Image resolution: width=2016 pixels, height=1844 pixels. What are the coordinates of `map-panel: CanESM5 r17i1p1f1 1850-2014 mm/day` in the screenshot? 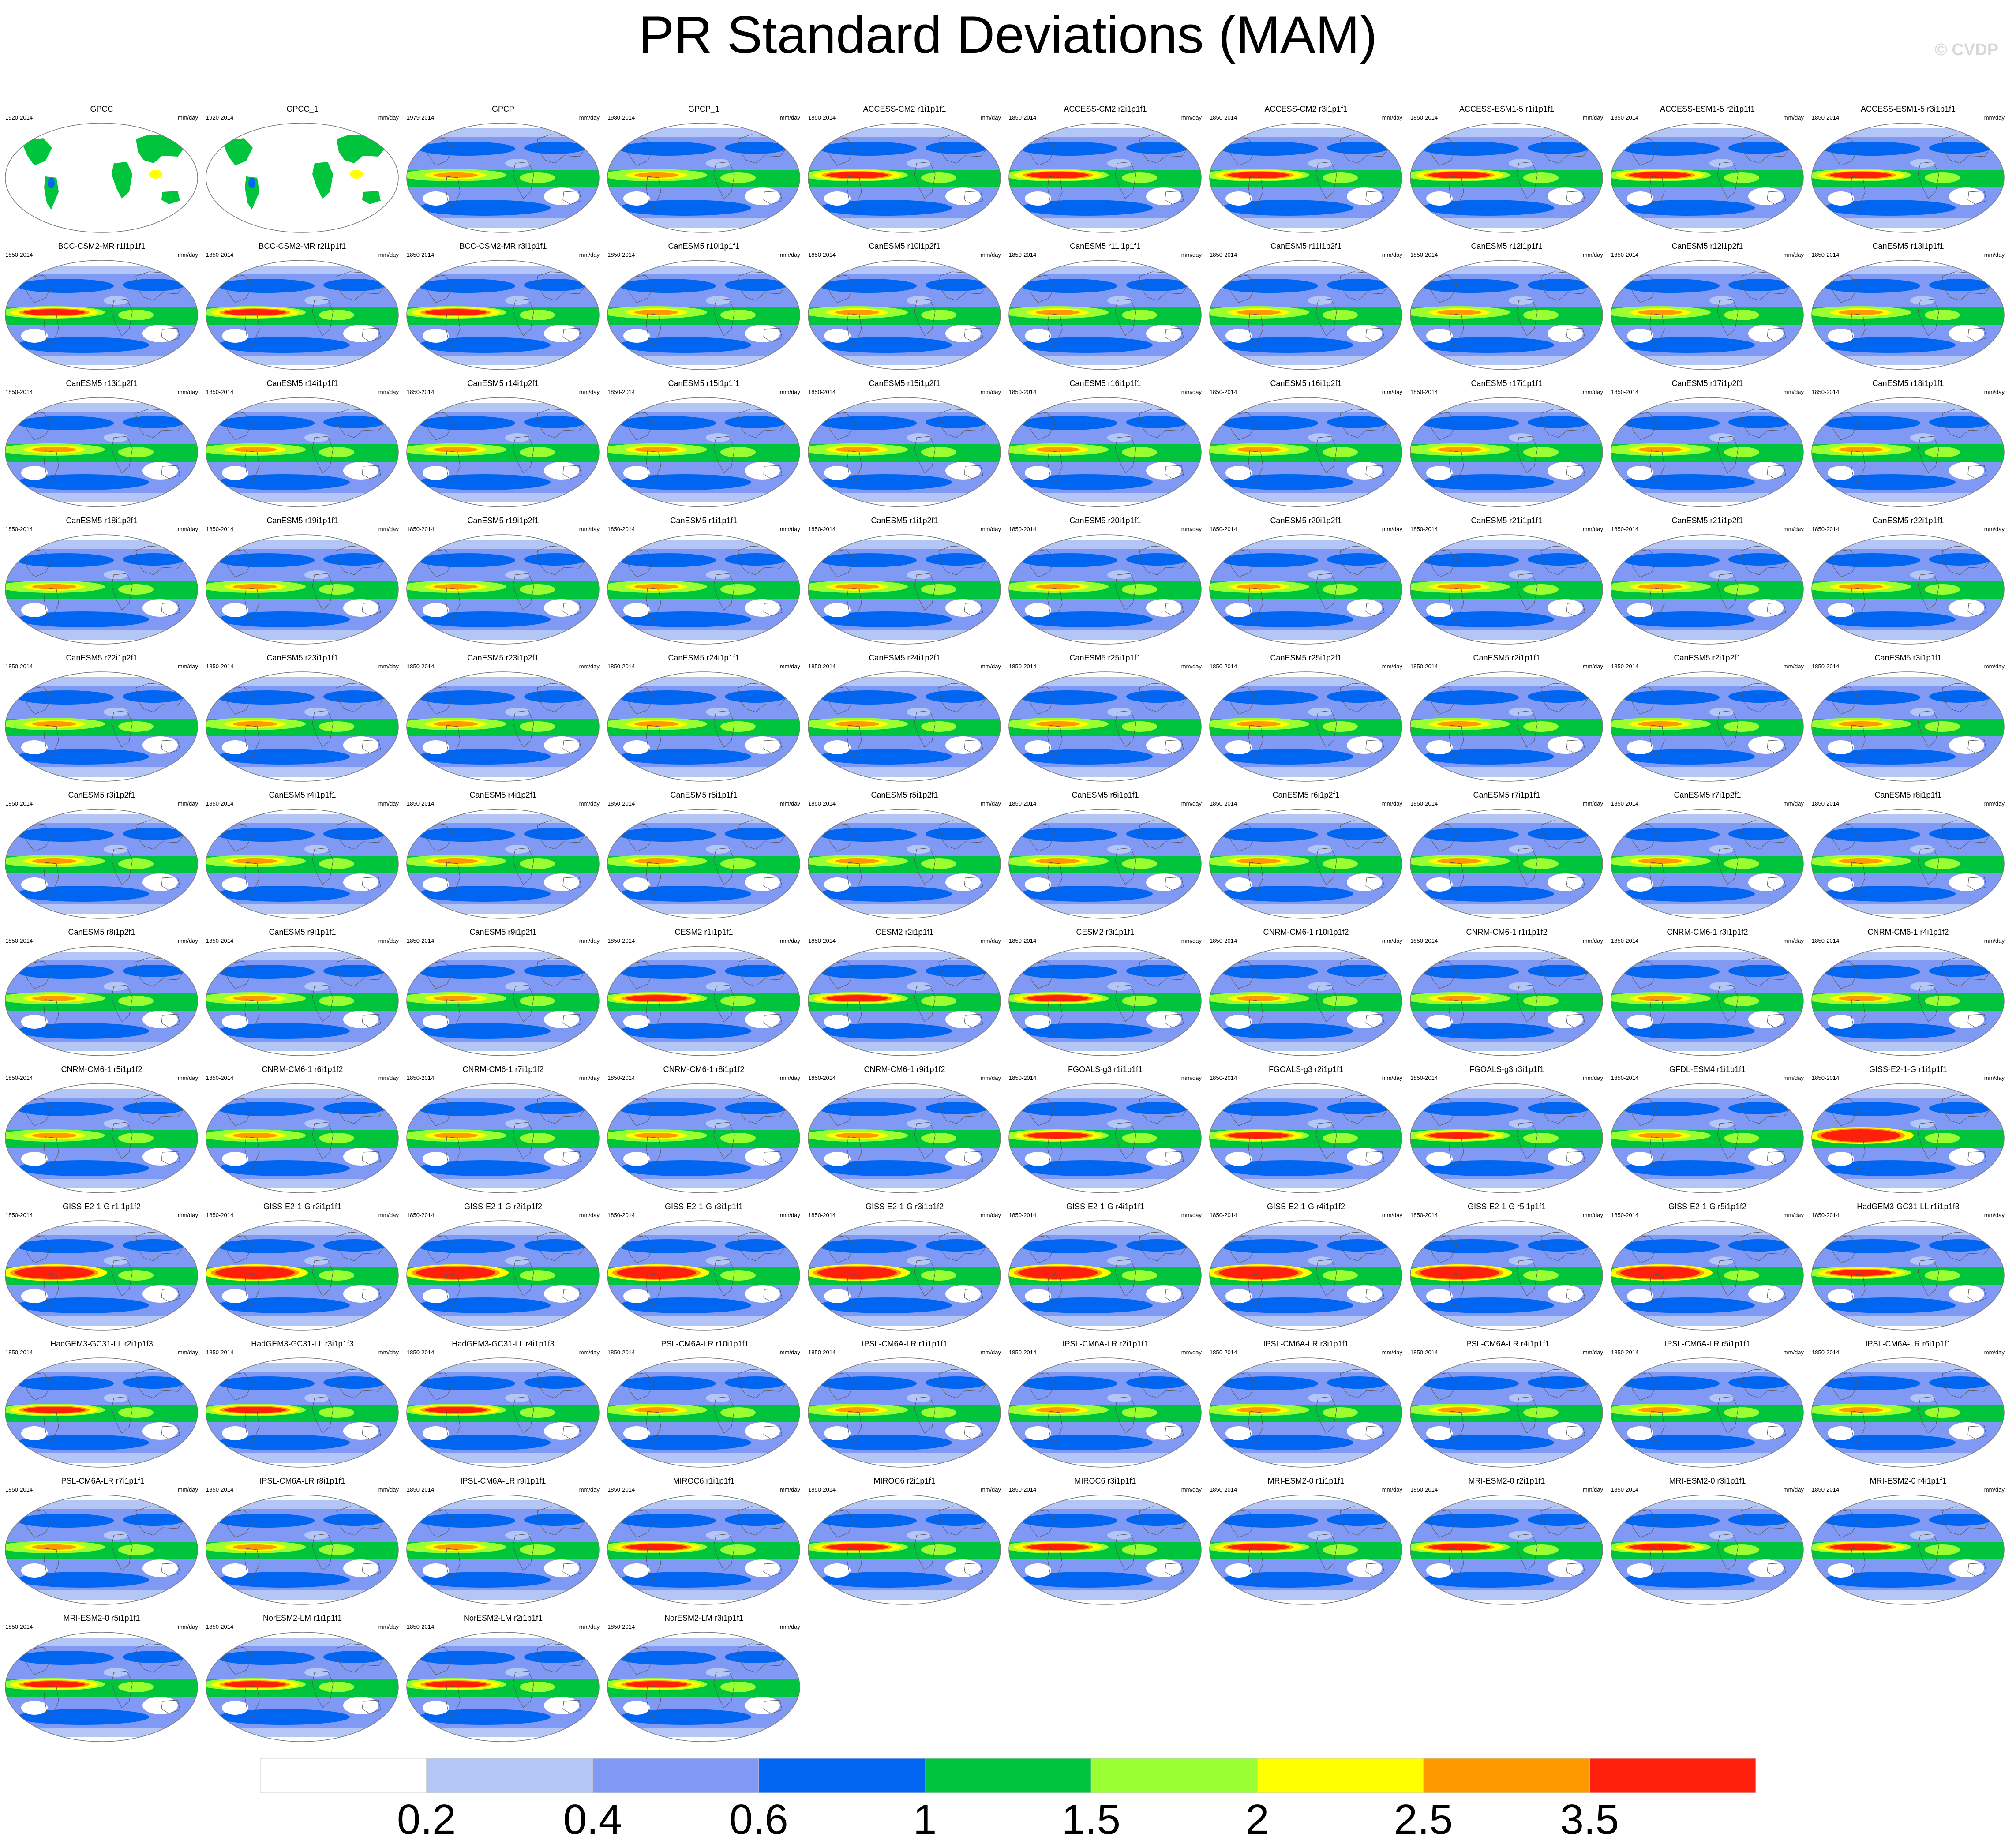 It's located at (1507, 446).